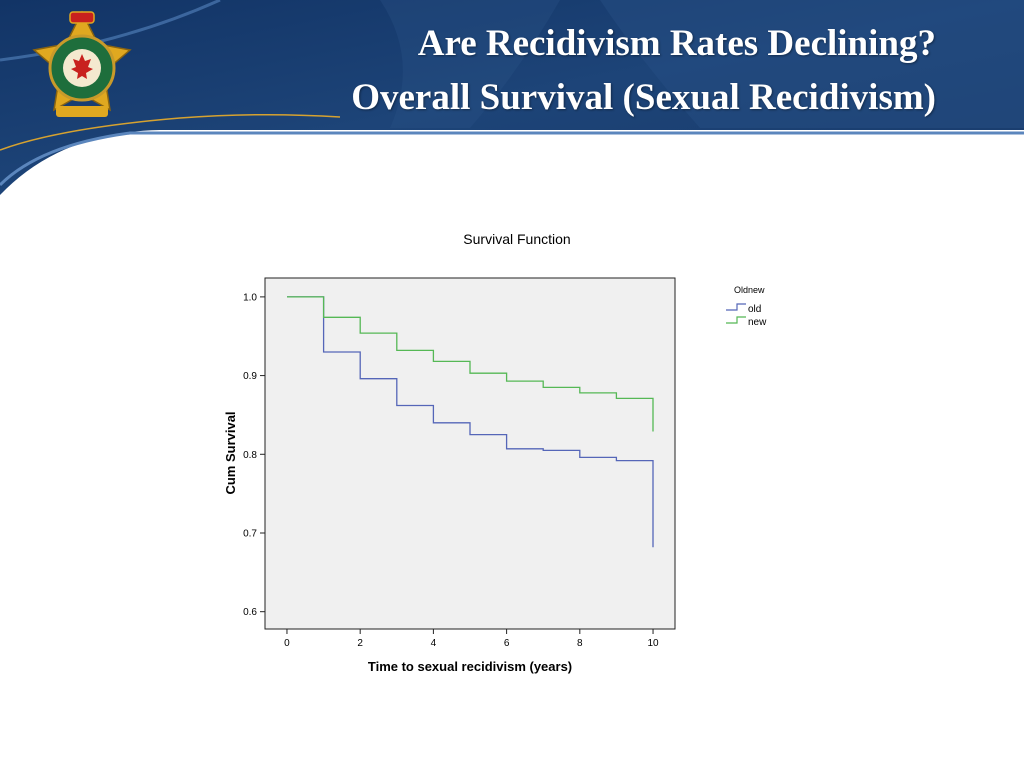 Image resolution: width=1024 pixels, height=768 pixels. What do you see at coordinates (470, 364) in the screenshot?
I see `series-line-new` at bounding box center [470, 364].